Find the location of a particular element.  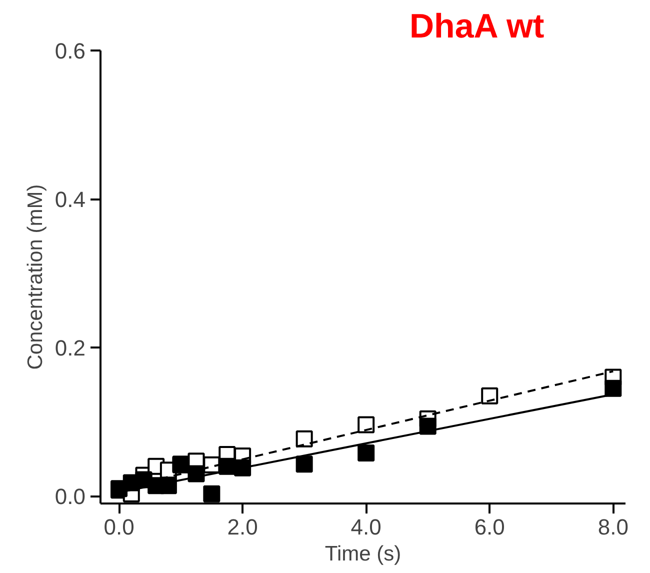

y-tick-label: 0.2 is located at coordinates (70, 348).